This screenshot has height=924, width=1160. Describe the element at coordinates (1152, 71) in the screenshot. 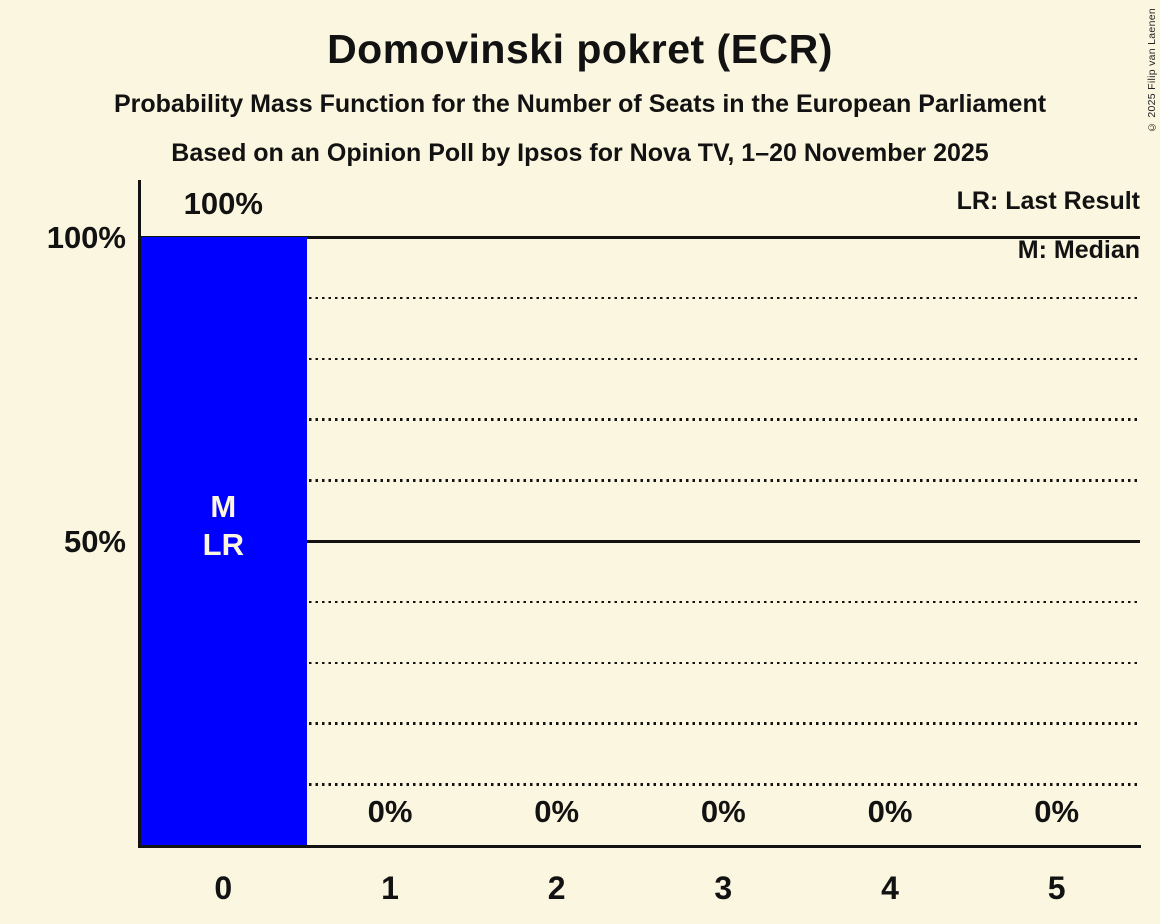

I see `copyright-notice: © 2025 Filip van Laenen` at that location.